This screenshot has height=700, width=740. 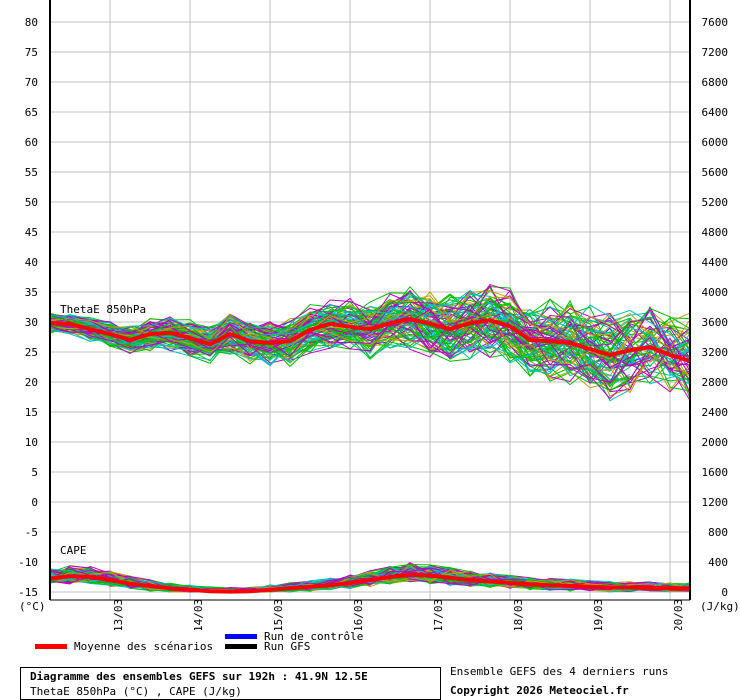 I want to click on left-tick-label: -15, so click(x=28, y=592).